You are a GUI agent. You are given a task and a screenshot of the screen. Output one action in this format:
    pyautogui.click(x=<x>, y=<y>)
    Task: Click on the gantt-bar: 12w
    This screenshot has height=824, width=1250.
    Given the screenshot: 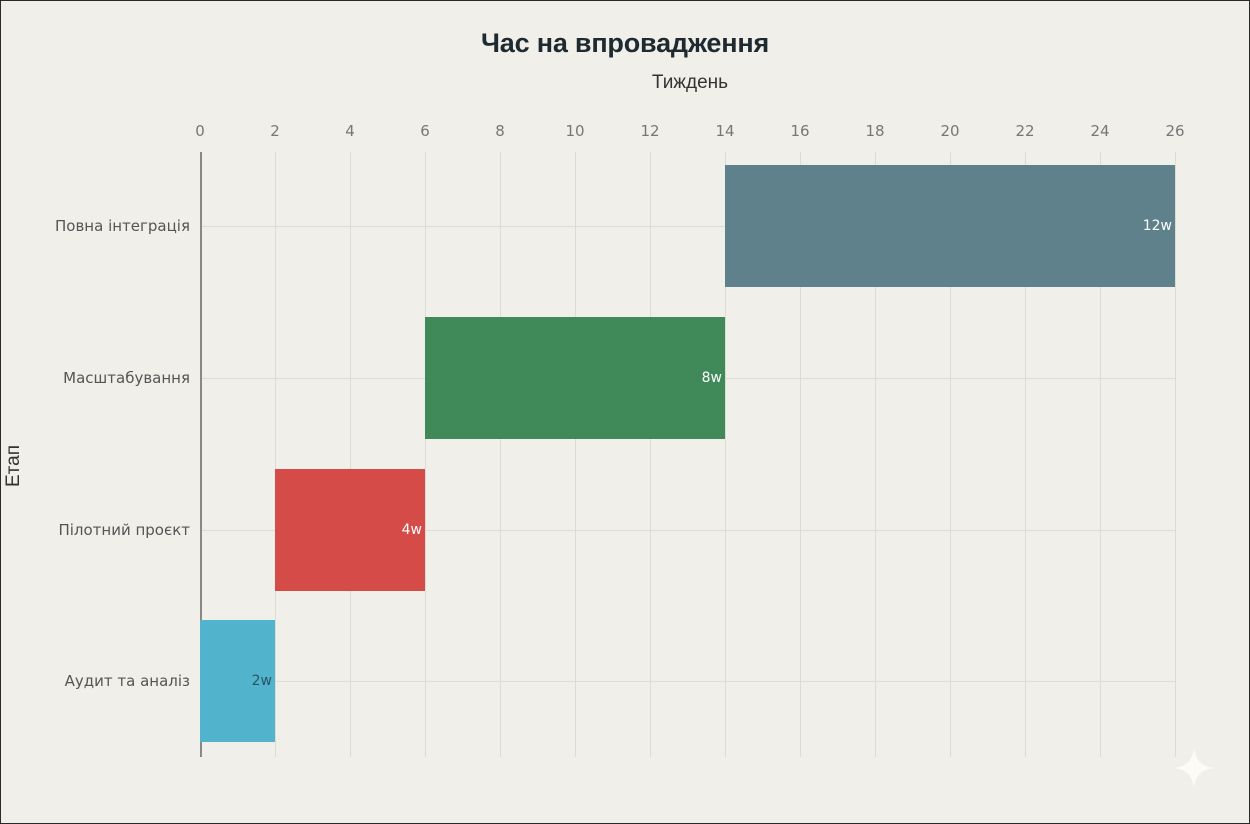 What is the action you would take?
    pyautogui.click(x=950, y=226)
    